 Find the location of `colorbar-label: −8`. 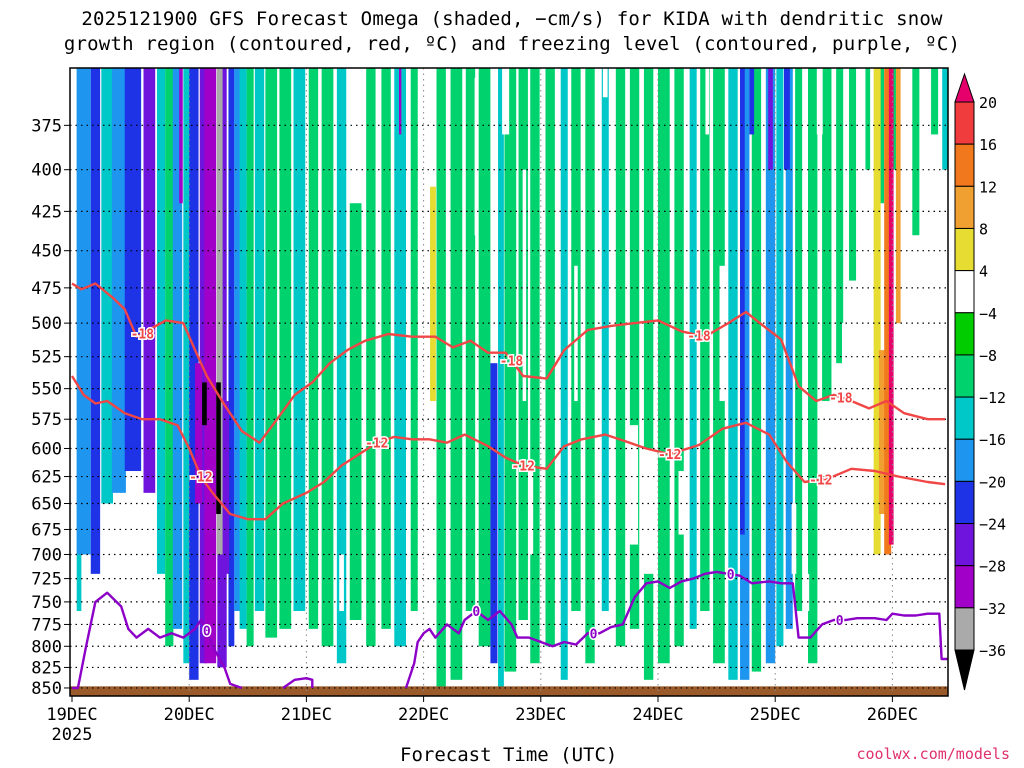

colorbar-label: −8 is located at coordinates (988, 356).